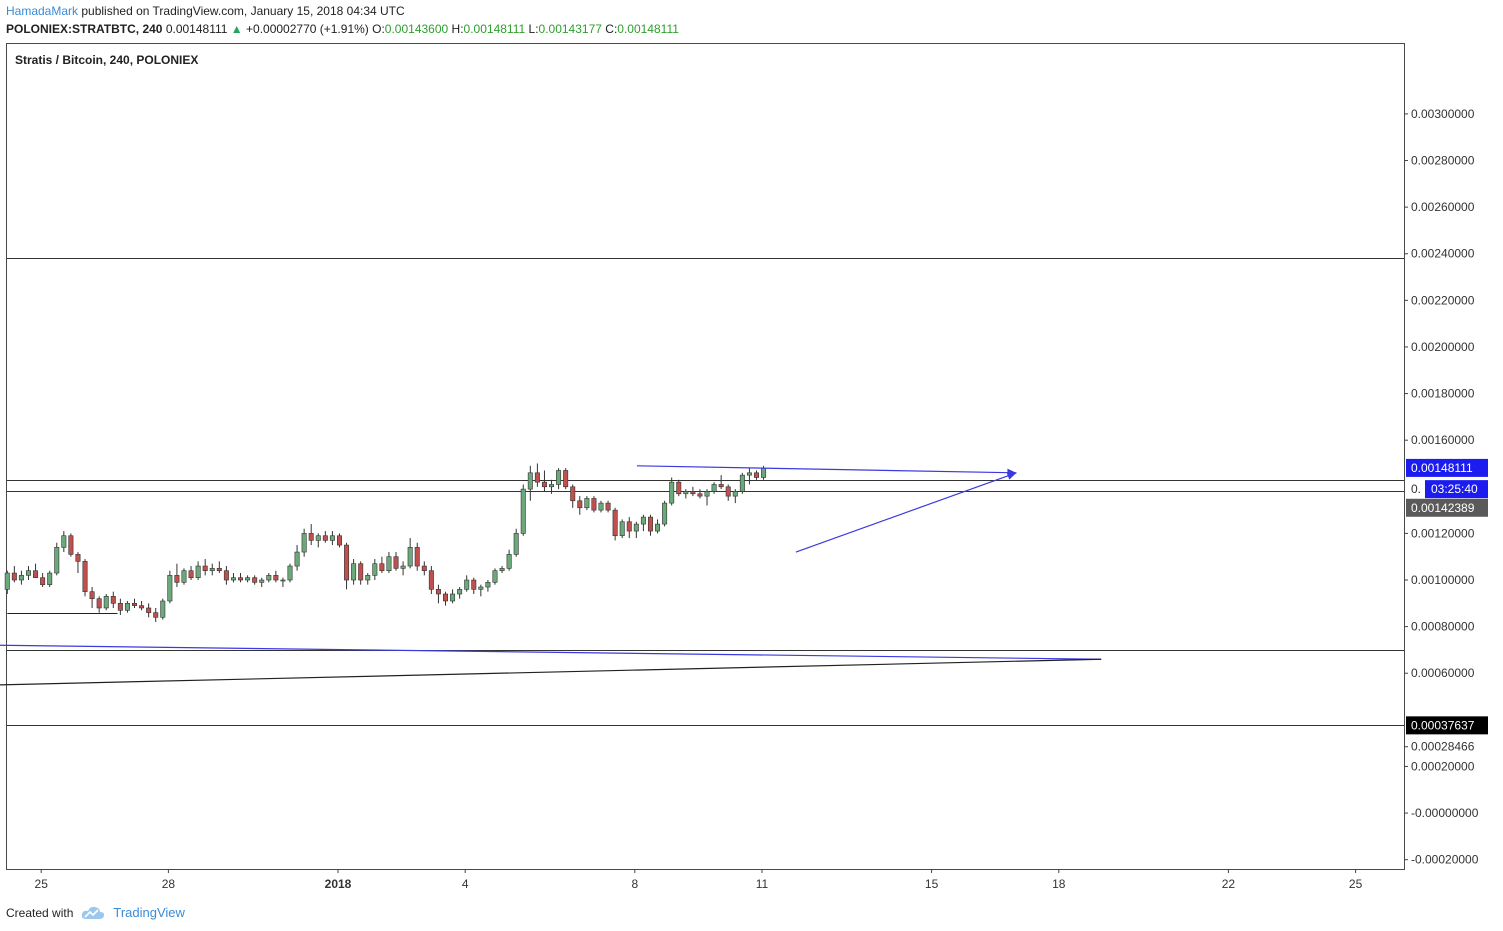 The width and height of the screenshot is (1503, 931). I want to click on time-axis: 25 28 2018 4 8 11 15 18 22 25, so click(699, 880).